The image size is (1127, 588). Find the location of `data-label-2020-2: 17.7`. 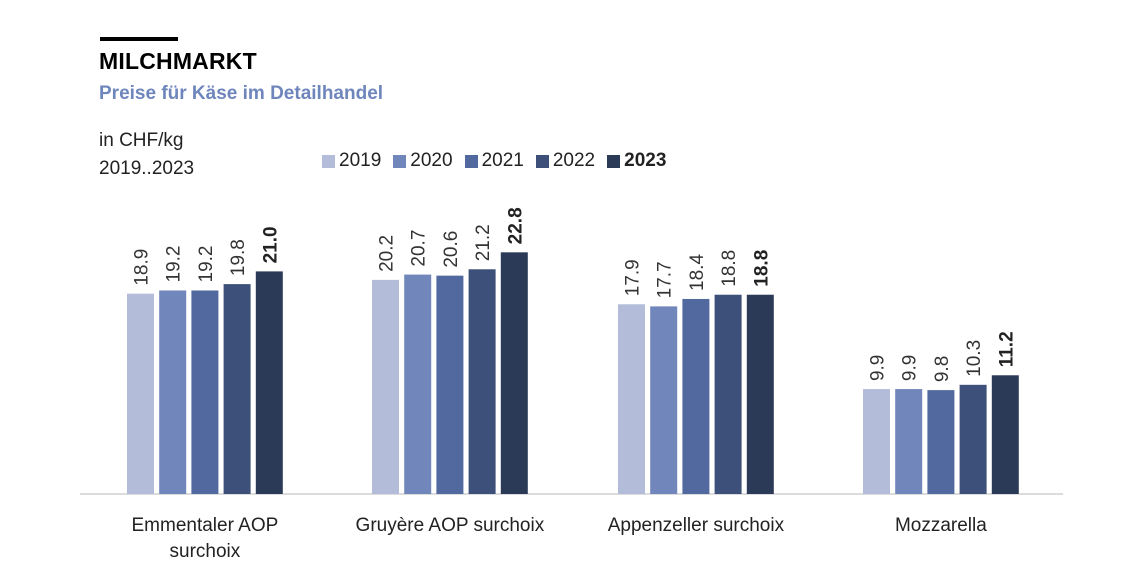

data-label-2020-2: 17.7 is located at coordinates (665, 279).